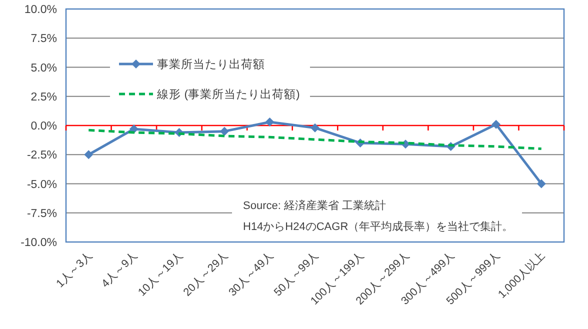 This screenshot has width=588, height=329. Describe the element at coordinates (43, 68) in the screenshot. I see `y-tick-label: 5.0%` at that location.